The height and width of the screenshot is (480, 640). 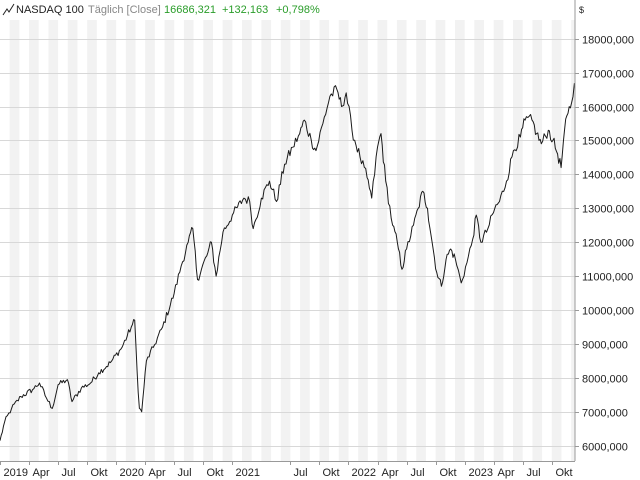 What do you see at coordinates (248, 473) in the screenshot?
I see `x-tick-label: 2021` at bounding box center [248, 473].